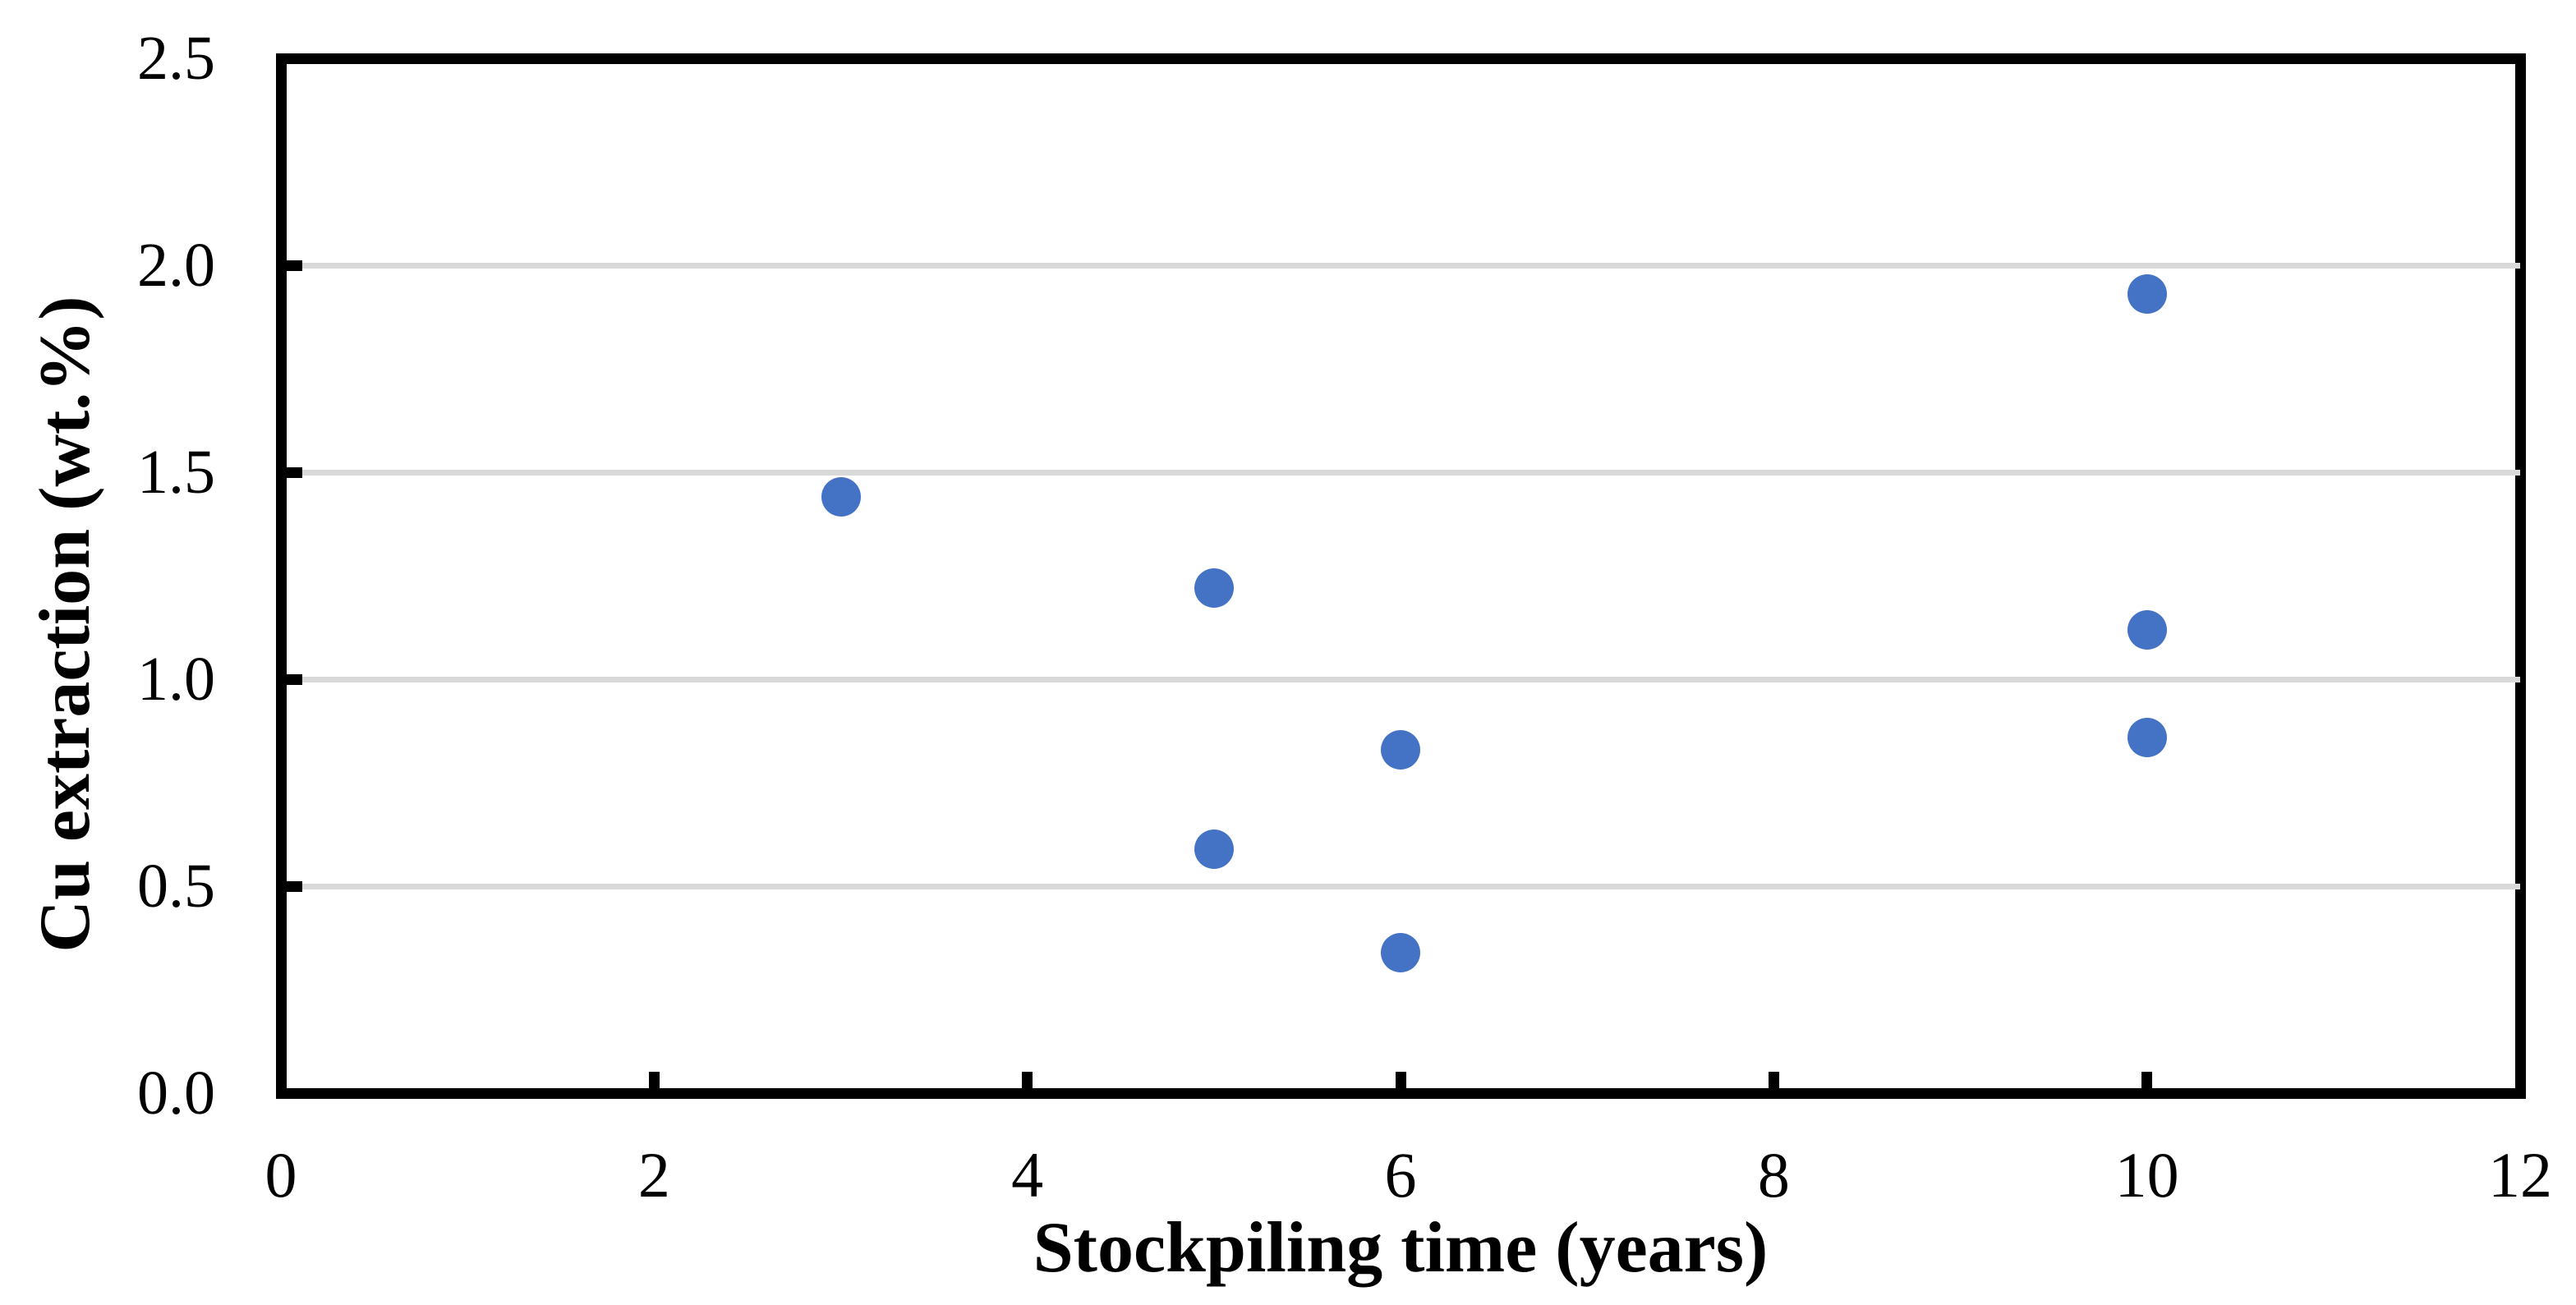 This screenshot has height=1305, width=2576. I want to click on gridline-y-1.0, so click(1400, 679).